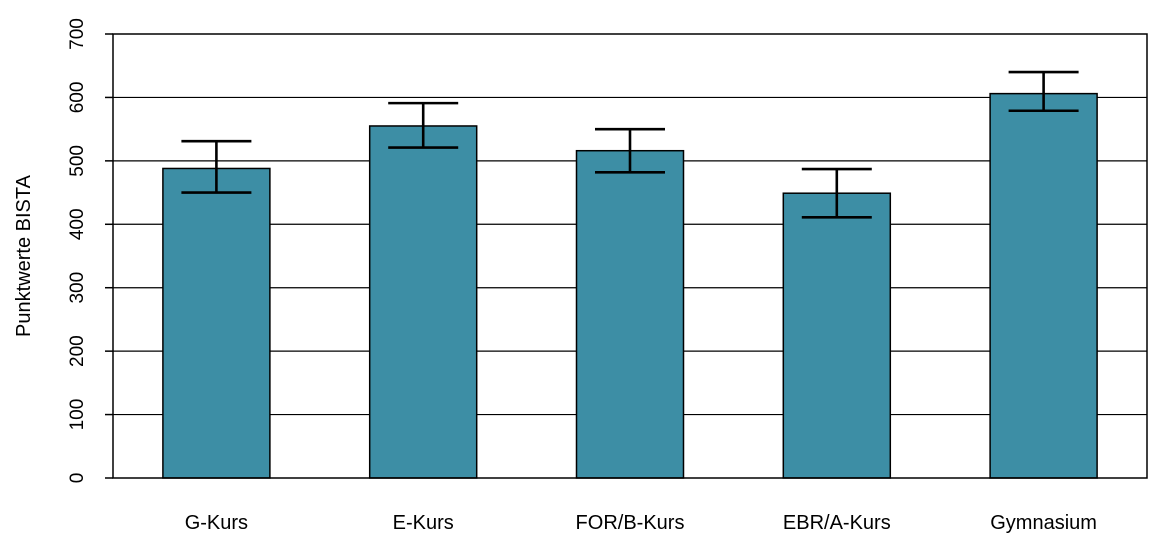  I want to click on y-tick-label: 600, so click(77, 98).